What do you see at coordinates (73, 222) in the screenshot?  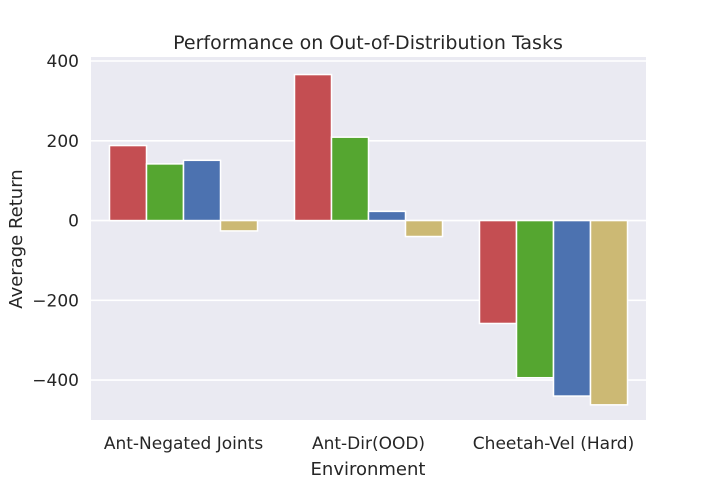 I see `y-tick-label: 0` at bounding box center [73, 222].